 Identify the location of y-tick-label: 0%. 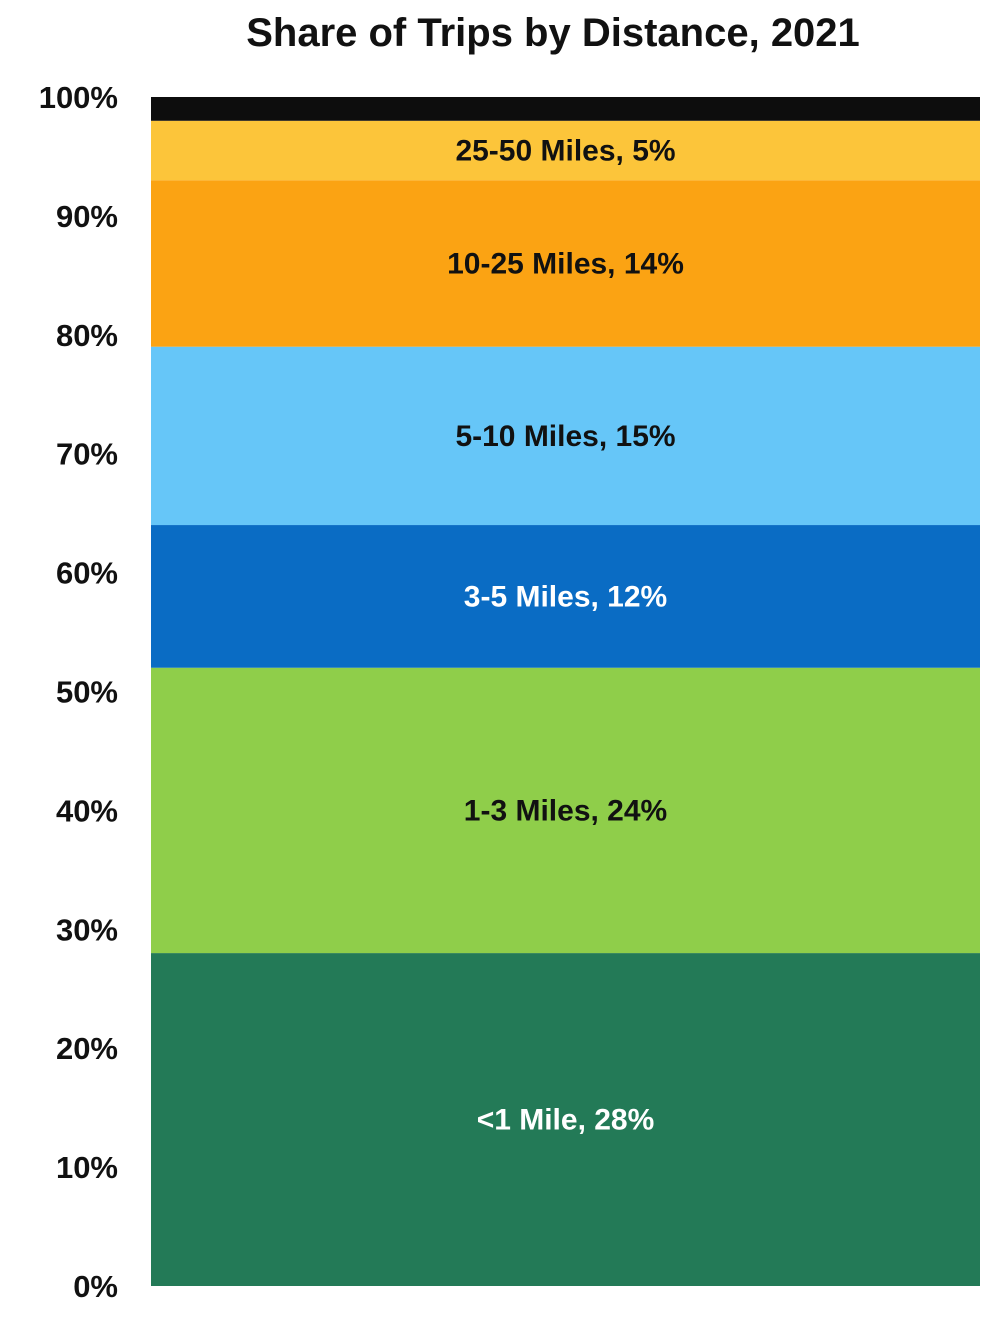
(95, 1286).